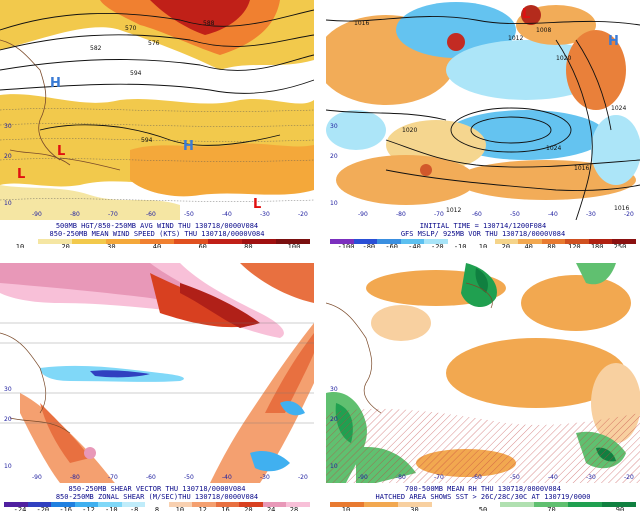  Describe the element at coordinates (543, 30) in the screenshot. I see `contour-label: 1008` at that location.